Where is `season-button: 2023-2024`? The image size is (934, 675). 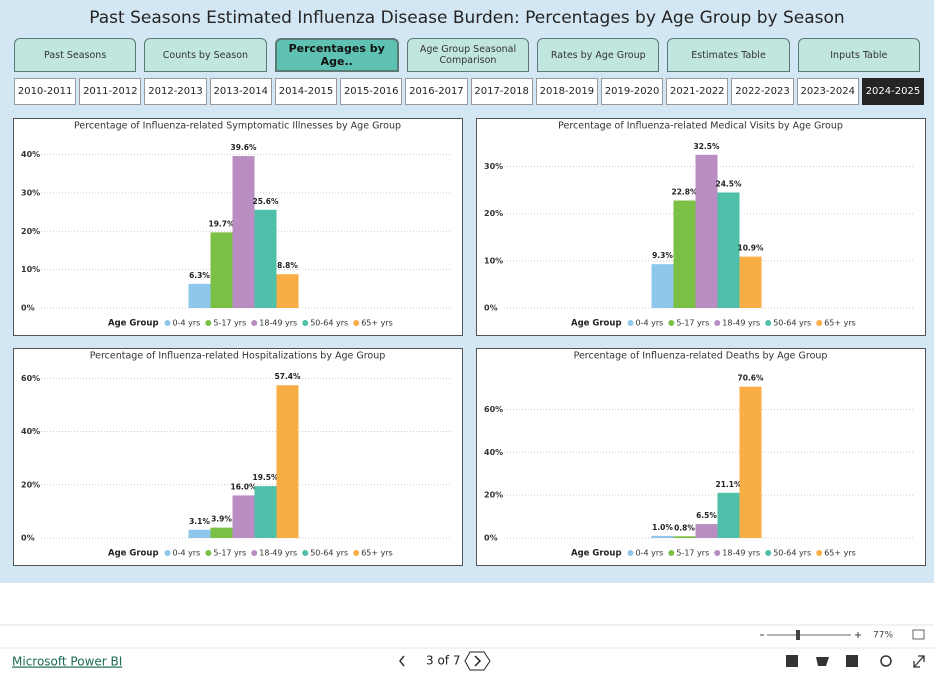
season-button: 2023-2024 is located at coordinates (827, 91).